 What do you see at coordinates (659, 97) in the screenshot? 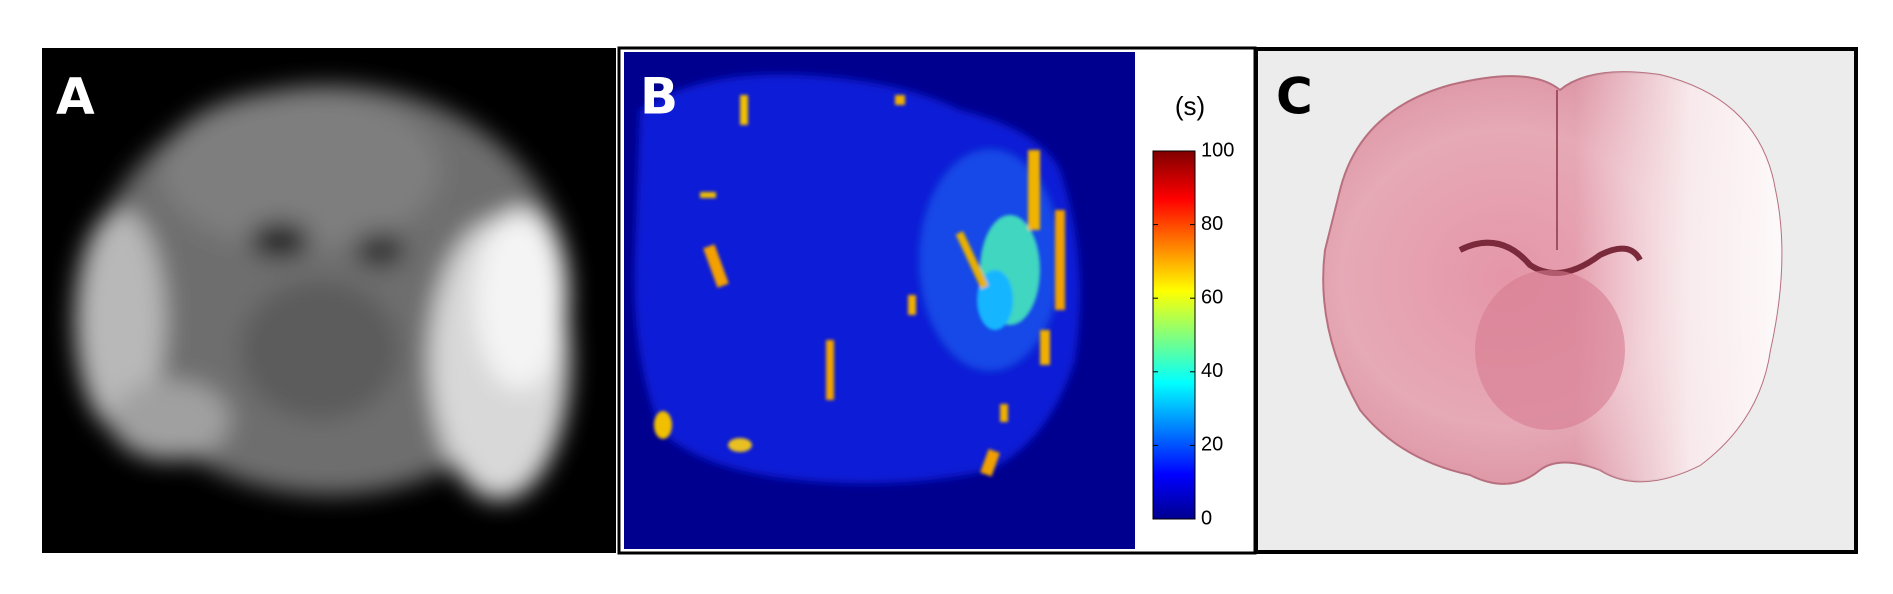
I see `panel-label: B` at bounding box center [659, 97].